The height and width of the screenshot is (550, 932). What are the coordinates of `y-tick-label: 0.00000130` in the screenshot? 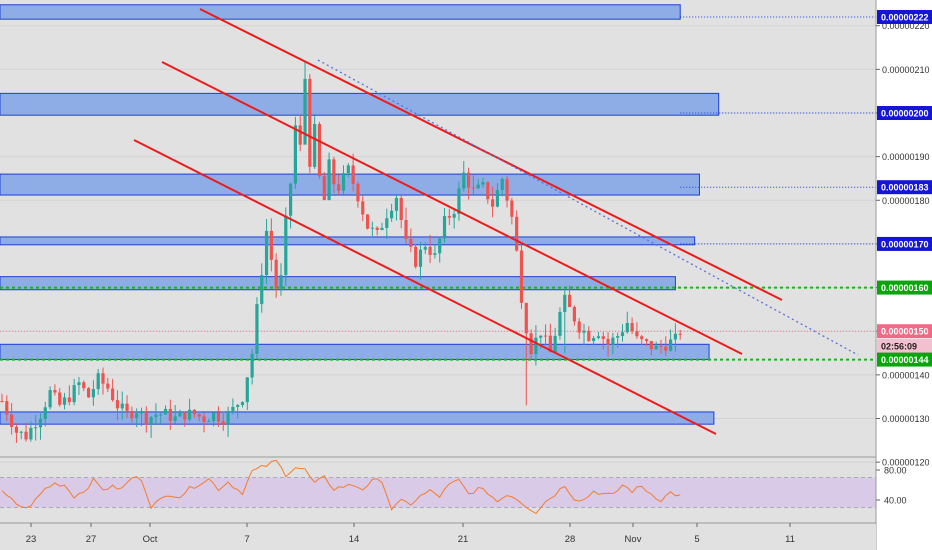 It's located at (906, 419).